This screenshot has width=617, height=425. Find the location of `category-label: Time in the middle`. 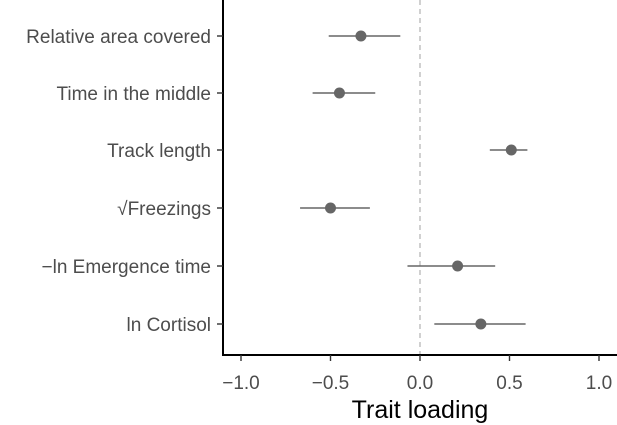

category-label: Time in the middle is located at coordinates (133, 94).